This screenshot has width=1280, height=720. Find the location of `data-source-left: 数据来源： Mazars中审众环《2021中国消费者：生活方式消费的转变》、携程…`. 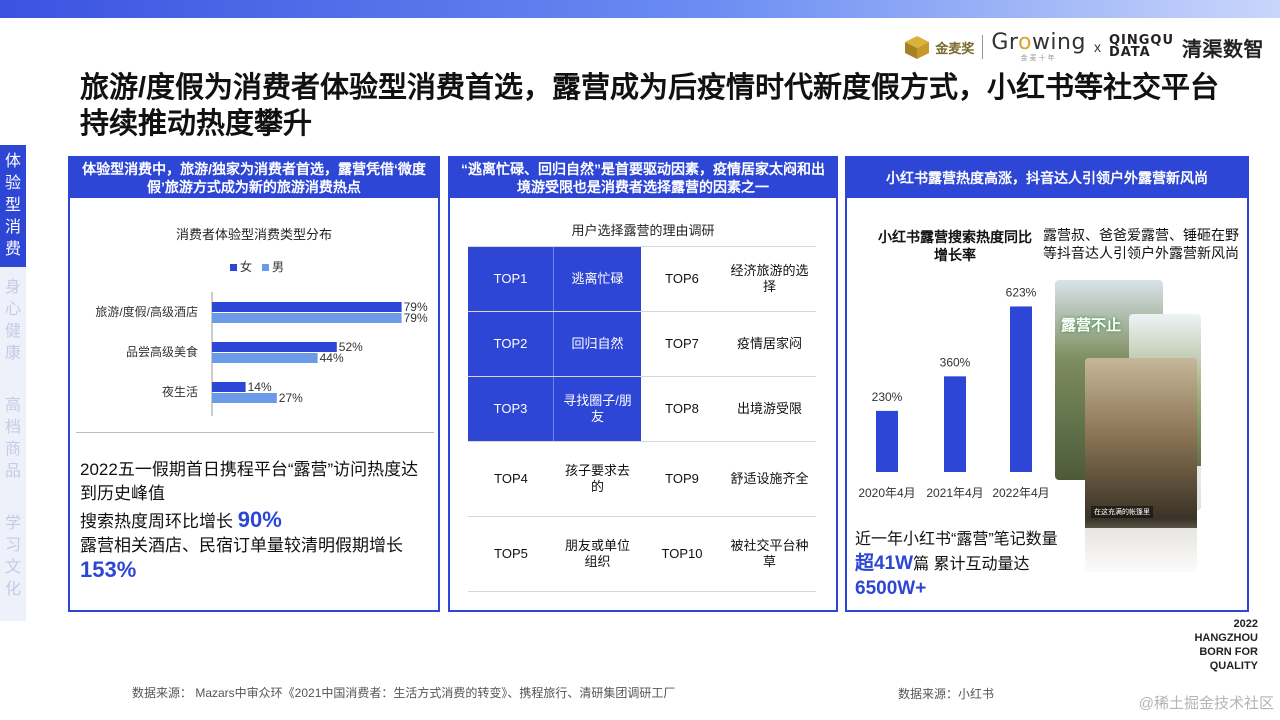

data-source-left: 数据来源： Mazars中审众环《2021中国消费者：生活方式消费的转变》、携程… is located at coordinates (404, 693).